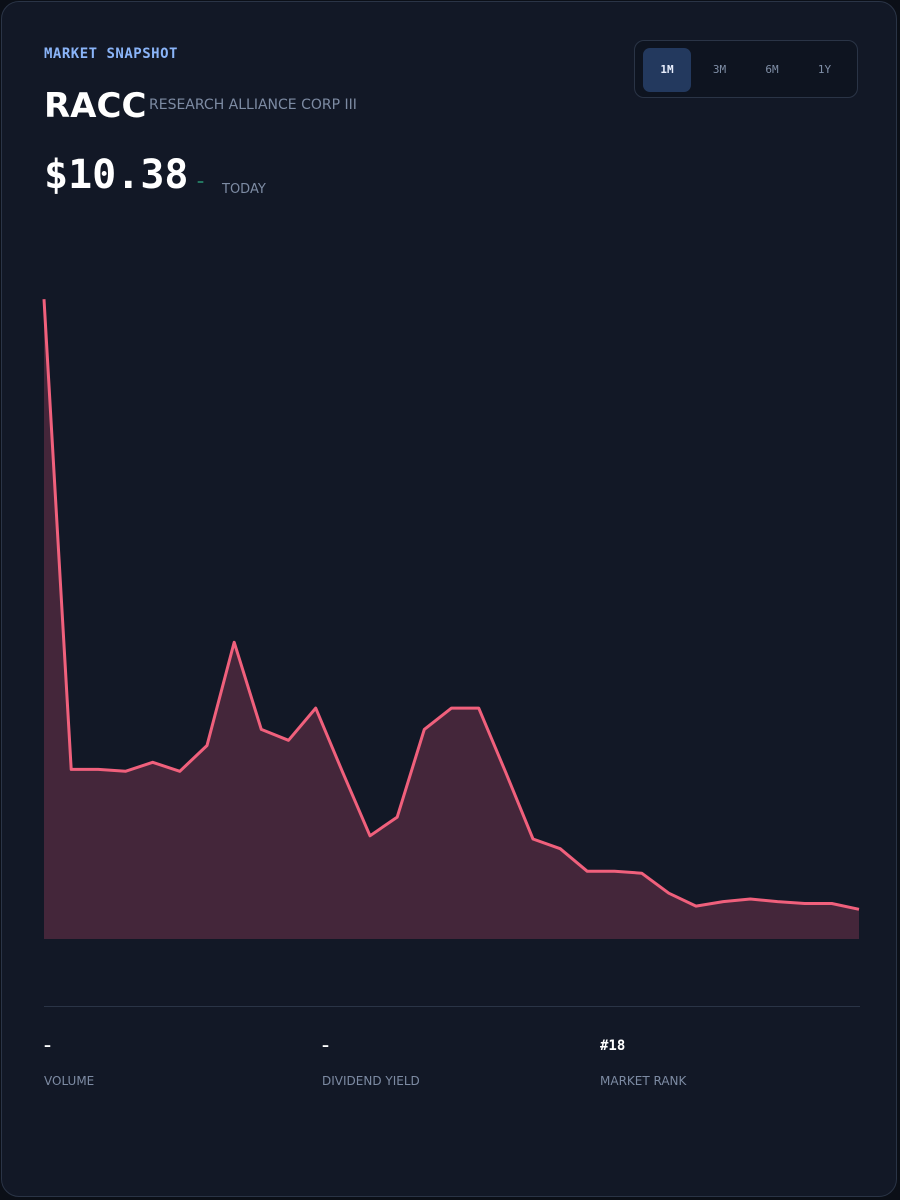 The image size is (900, 1200). What do you see at coordinates (746, 69) in the screenshot?
I see `range-tabs: 1M 3M 6M 1Y` at bounding box center [746, 69].